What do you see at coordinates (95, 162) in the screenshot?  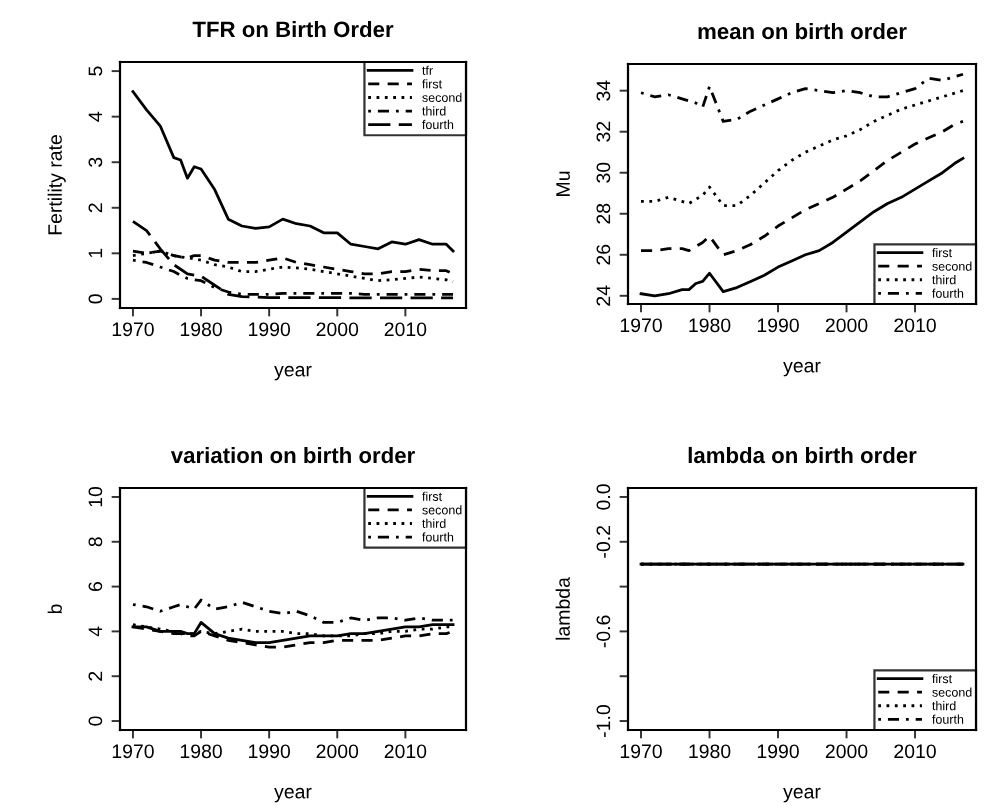 I see `y-tick-label: 3` at bounding box center [95, 162].